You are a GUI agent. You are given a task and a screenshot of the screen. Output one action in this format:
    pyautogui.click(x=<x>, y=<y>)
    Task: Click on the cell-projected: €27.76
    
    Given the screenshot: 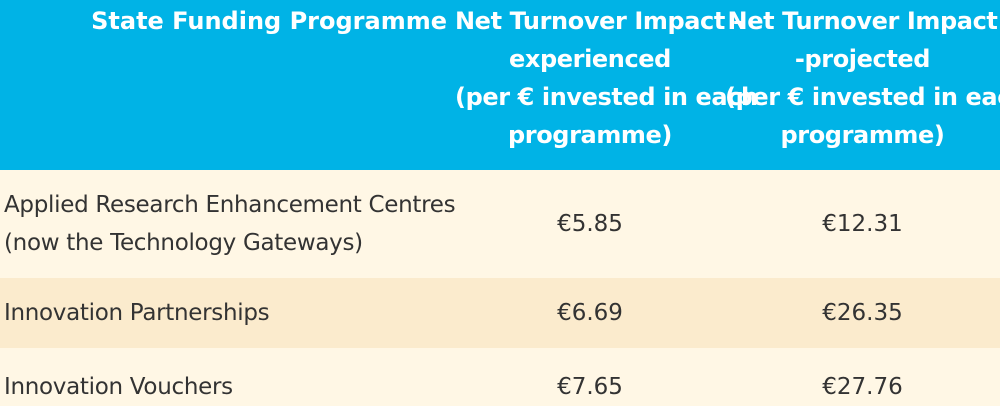 What is the action you would take?
    pyautogui.click(x=862, y=387)
    